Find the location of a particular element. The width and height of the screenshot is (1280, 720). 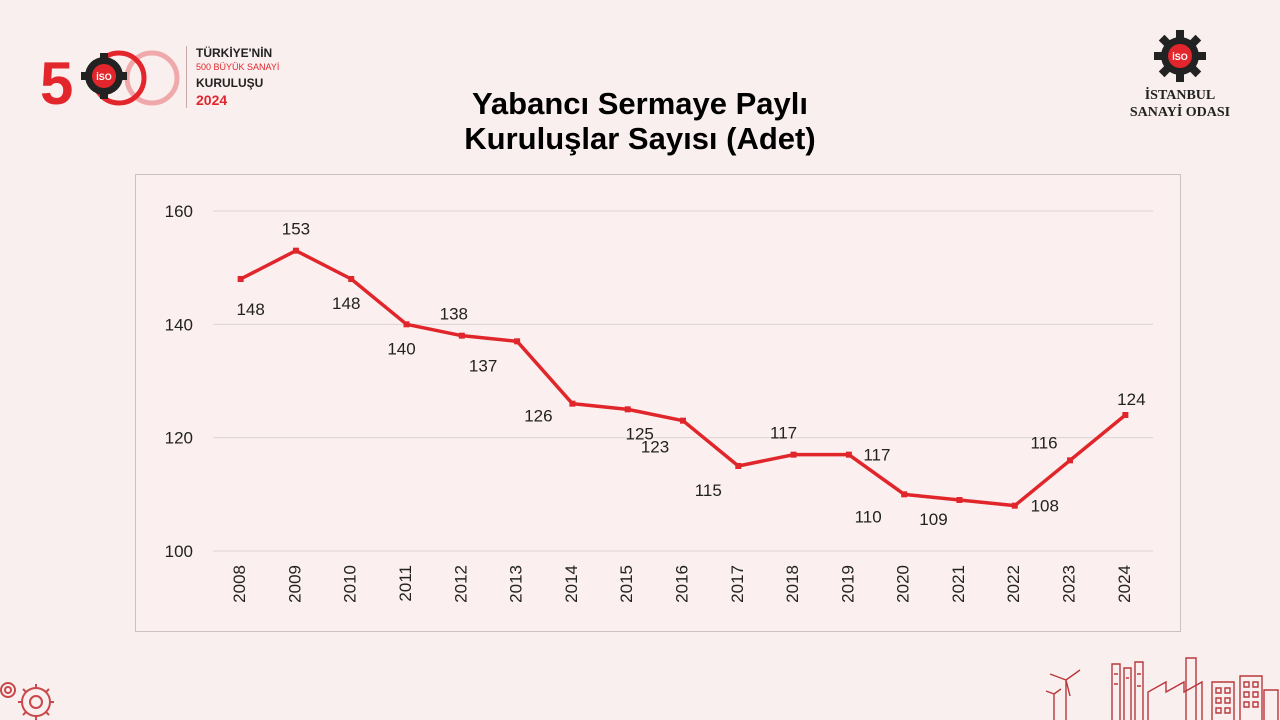

x-tick-label: 2014 is located at coordinates (571, 584).